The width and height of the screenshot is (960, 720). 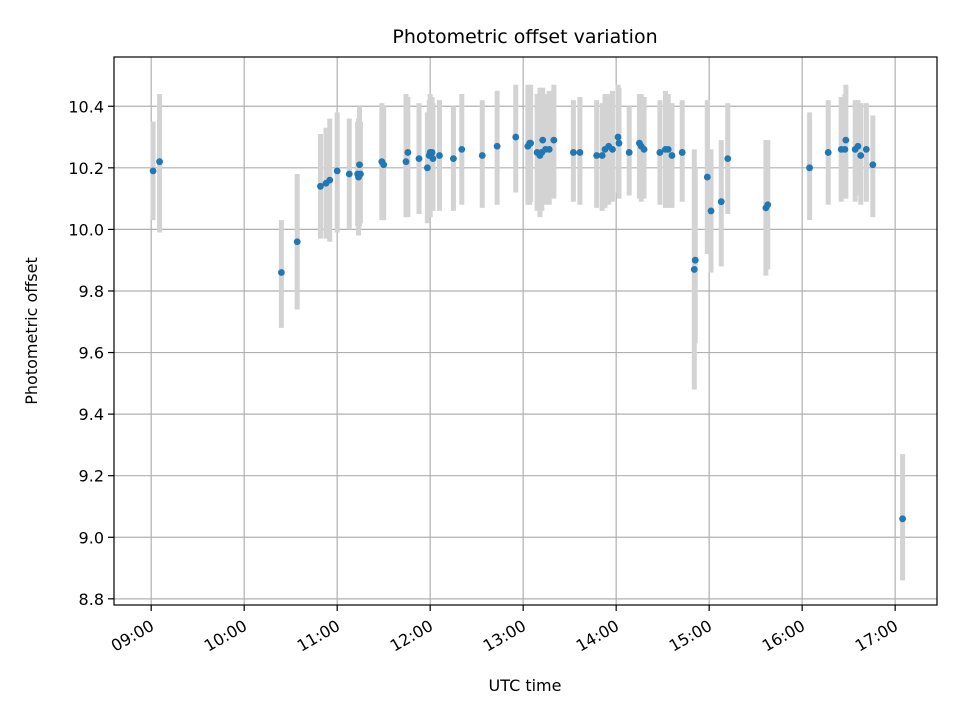 What do you see at coordinates (91, 353) in the screenshot?
I see `y-tick-label: 9.6` at bounding box center [91, 353].